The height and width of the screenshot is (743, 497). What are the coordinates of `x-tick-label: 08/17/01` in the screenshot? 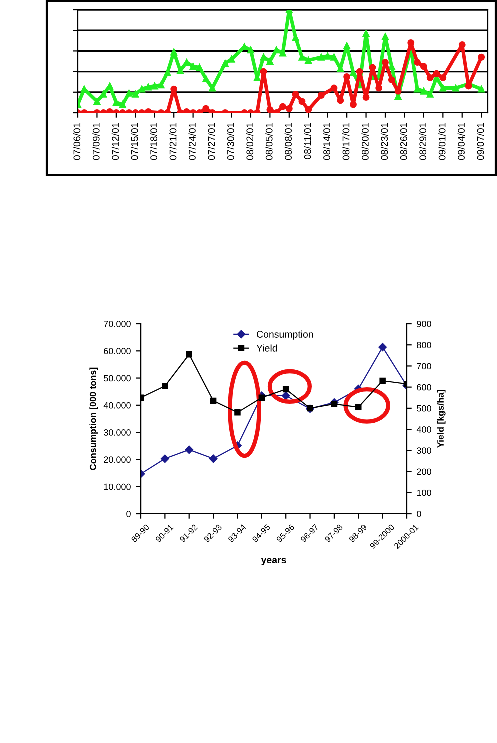 It's located at (346, 141).